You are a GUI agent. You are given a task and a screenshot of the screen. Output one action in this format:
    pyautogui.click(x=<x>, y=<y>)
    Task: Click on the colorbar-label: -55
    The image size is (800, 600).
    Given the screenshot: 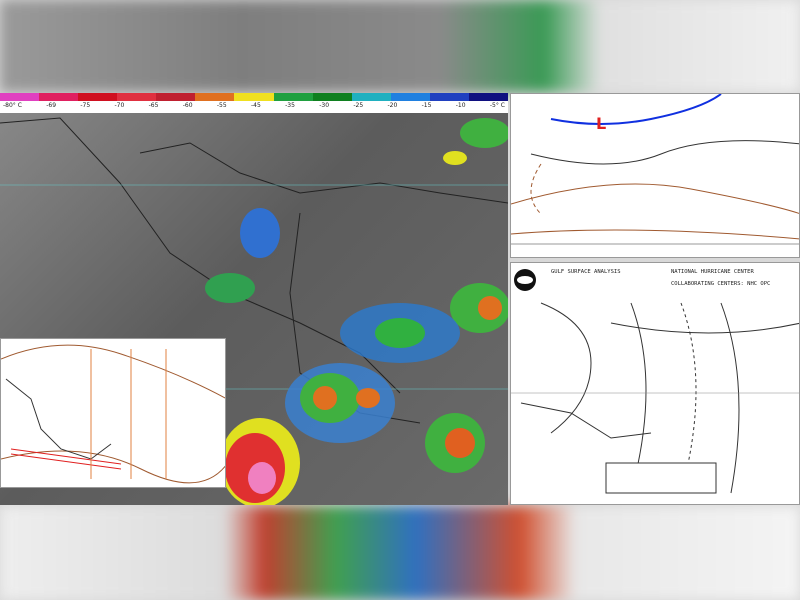 What is the action you would take?
    pyautogui.click(x=221, y=105)
    